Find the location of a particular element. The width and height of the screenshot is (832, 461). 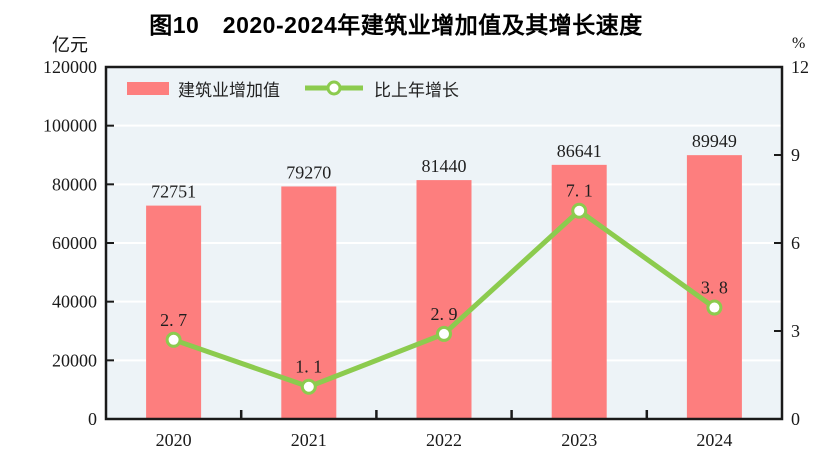

chart-title: 图10 2020-2024年建筑业增加值及其增长速度 is located at coordinates (396, 25).